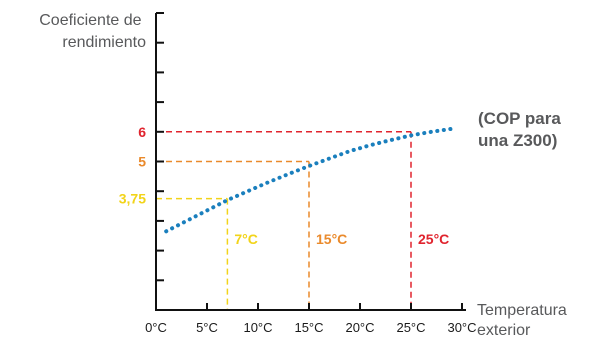 This screenshot has width=606, height=338. What do you see at coordinates (207, 327) in the screenshot?
I see `x-tick-label: 5°C` at bounding box center [207, 327].